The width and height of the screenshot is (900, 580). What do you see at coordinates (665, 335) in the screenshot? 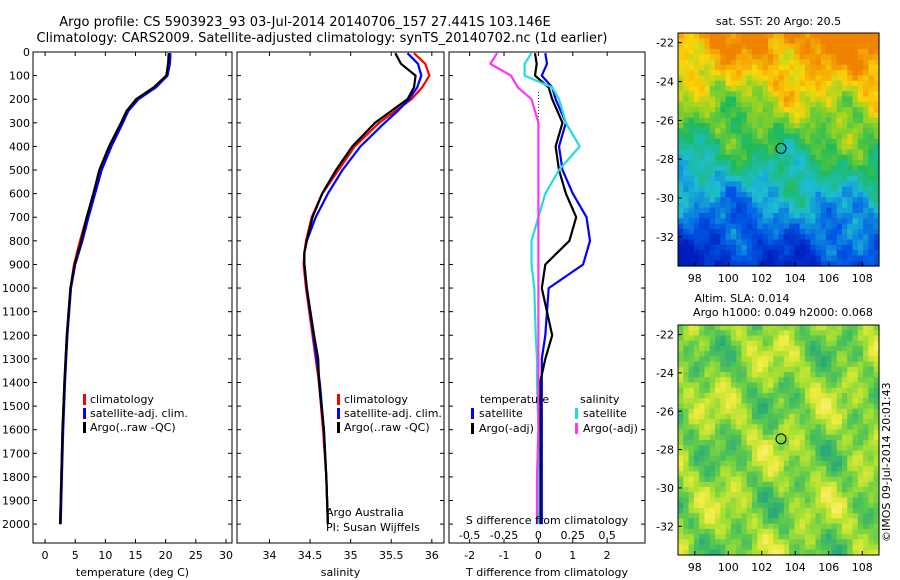
I see `y-tick-label: -22` at bounding box center [665, 335].